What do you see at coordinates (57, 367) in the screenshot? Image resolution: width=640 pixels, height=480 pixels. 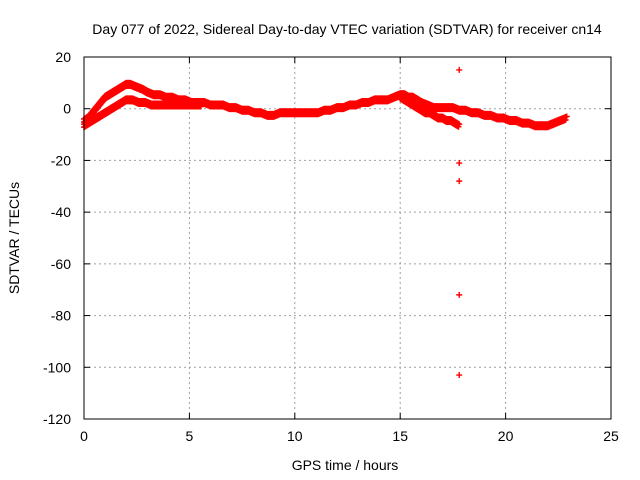 I see `y-tick-label: -100` at bounding box center [57, 367].